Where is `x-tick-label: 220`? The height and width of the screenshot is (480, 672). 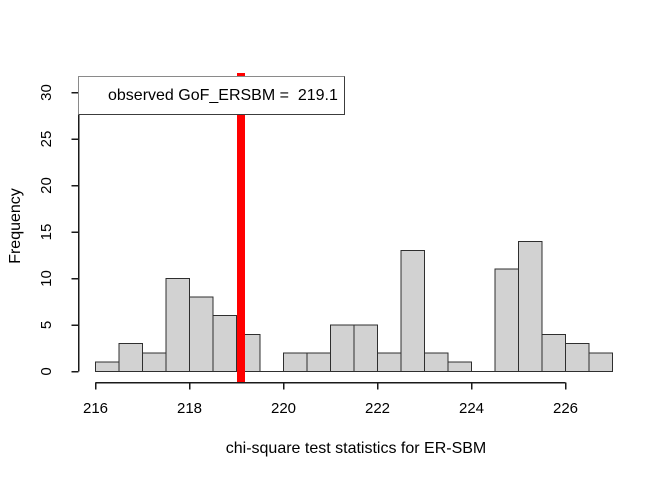
x-tick-label: 220 is located at coordinates (283, 408).